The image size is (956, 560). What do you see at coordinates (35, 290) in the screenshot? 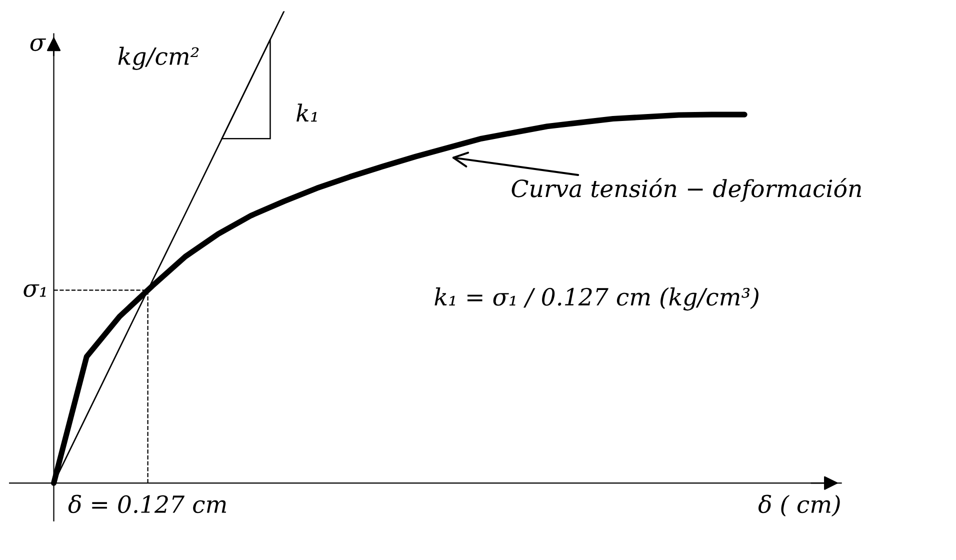
I see `annotation: σ₁` at bounding box center [35, 290].